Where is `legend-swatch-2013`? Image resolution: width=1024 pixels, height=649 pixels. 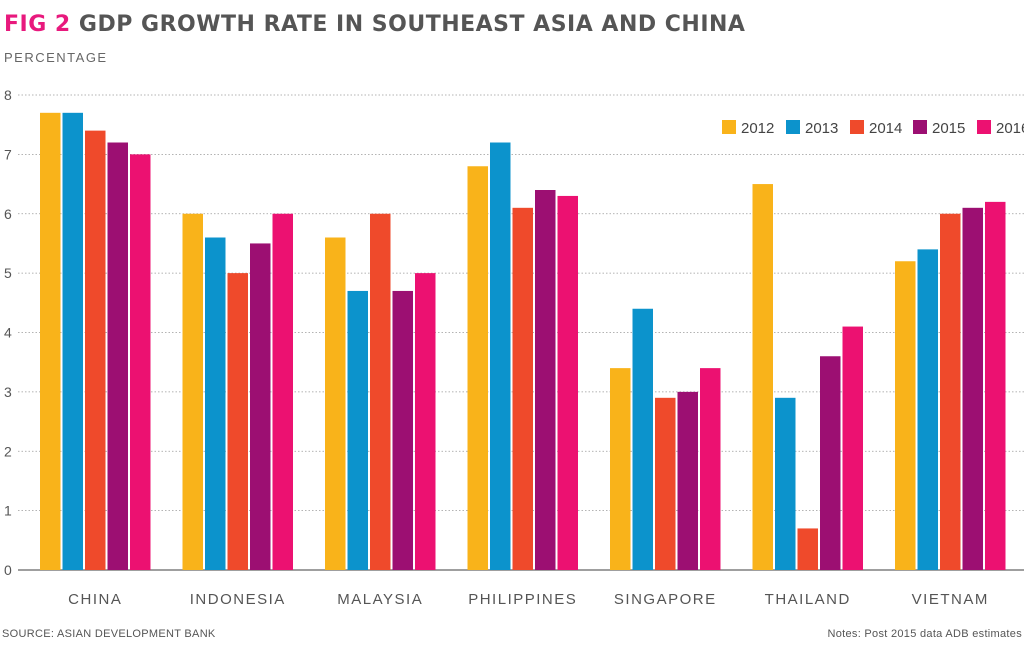 legend-swatch-2013 is located at coordinates (793, 127).